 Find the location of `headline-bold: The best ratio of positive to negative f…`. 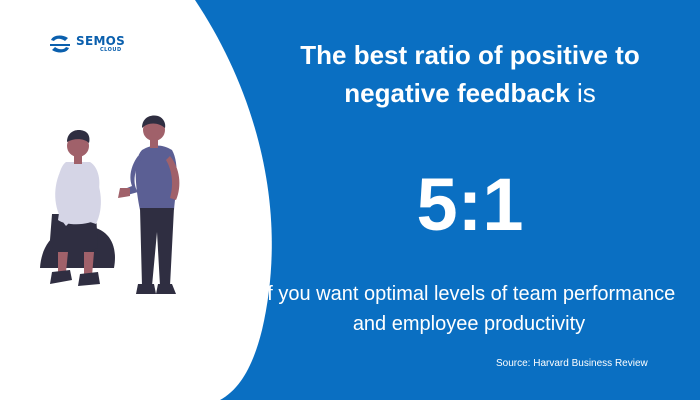

headline-bold: The best ratio of positive to negative f… is located at coordinates (470, 74).